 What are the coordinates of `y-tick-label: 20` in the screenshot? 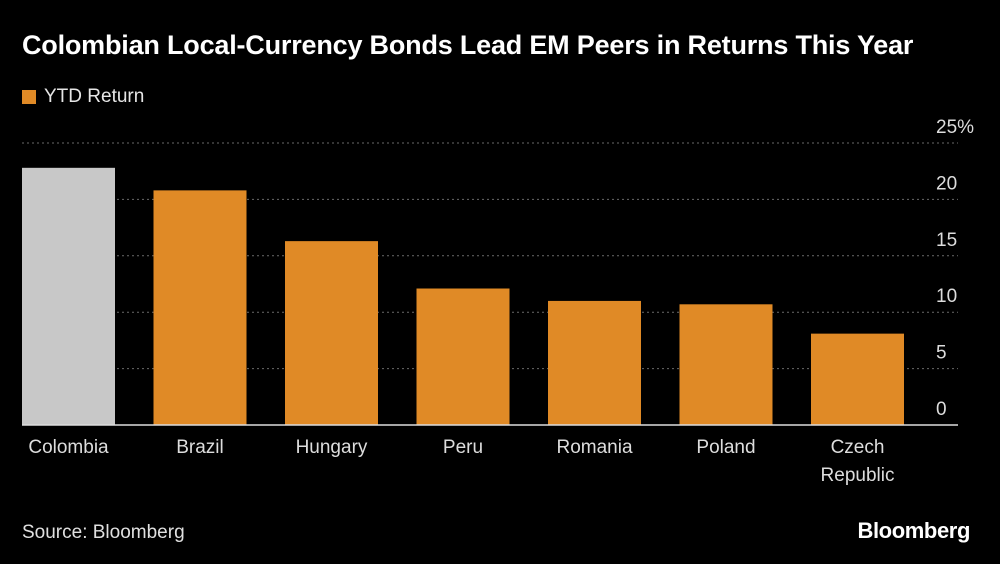 It's located at (946, 183).